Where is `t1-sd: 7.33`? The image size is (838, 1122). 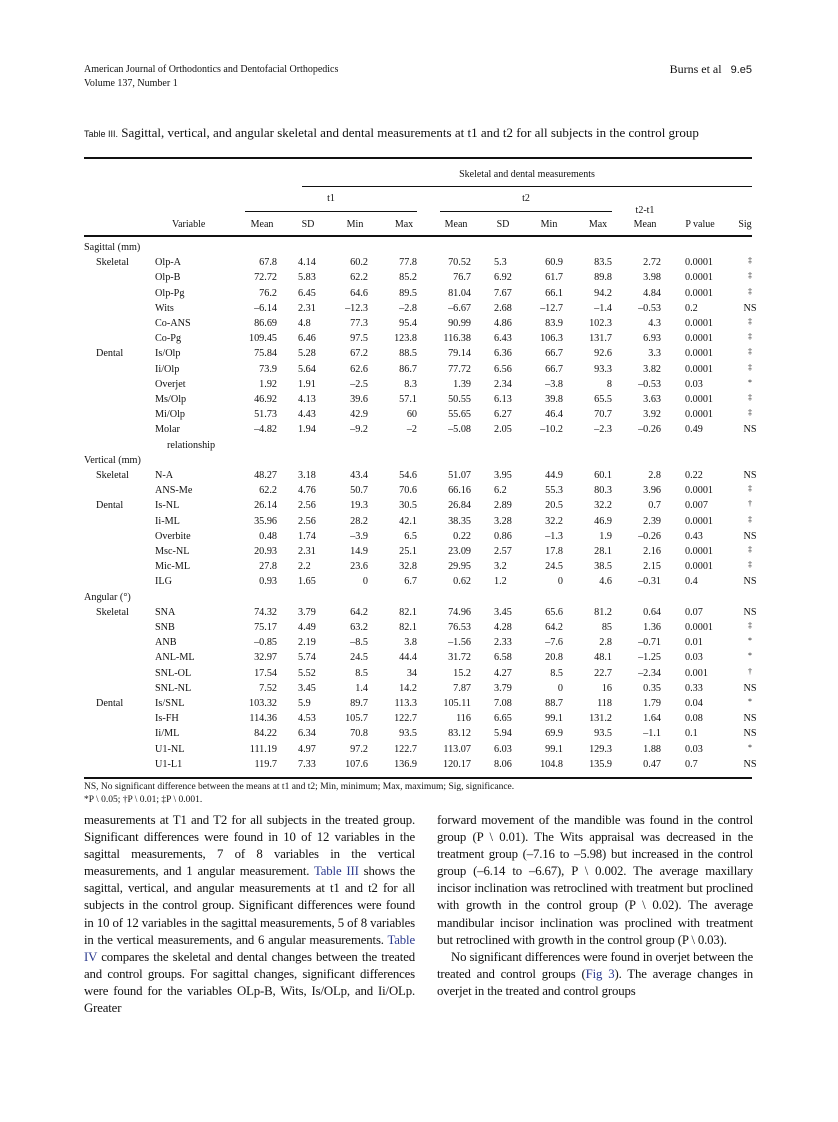 t1-sd: 7.33 is located at coordinates (307, 764).